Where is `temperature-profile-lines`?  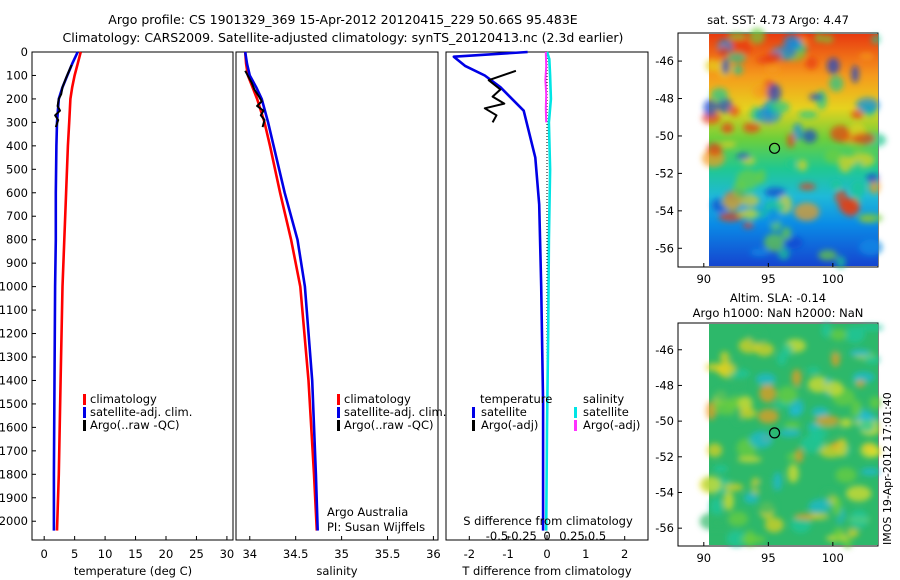
temperature-profile-lines is located at coordinates (67, 291).